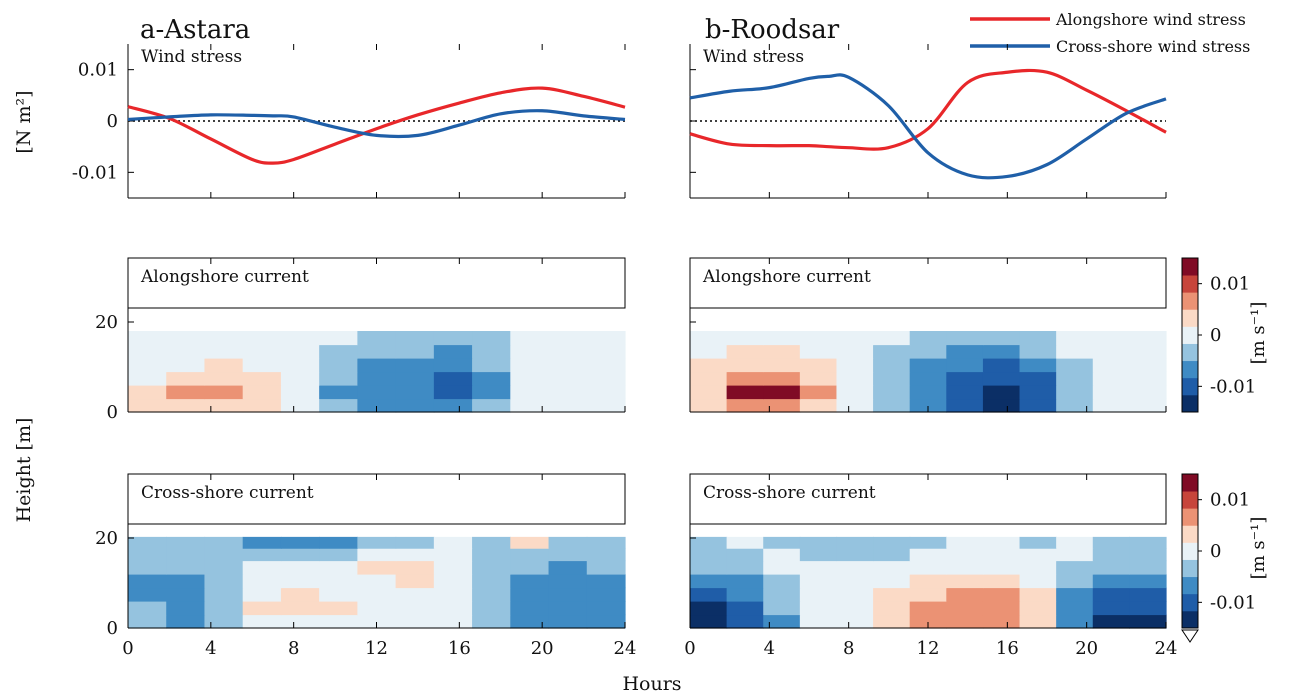 Image resolution: width=1290 pixels, height=694 pixels. I want to click on colorbar-alongshore: 0.01 0 -0.01, so click(1218, 335).